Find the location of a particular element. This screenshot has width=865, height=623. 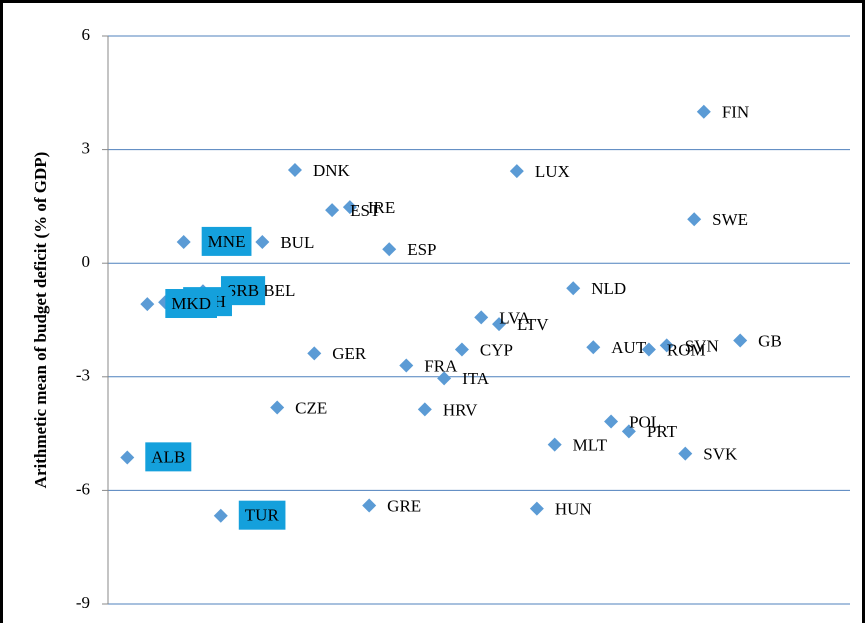

point-label: TUR is located at coordinates (262, 515).